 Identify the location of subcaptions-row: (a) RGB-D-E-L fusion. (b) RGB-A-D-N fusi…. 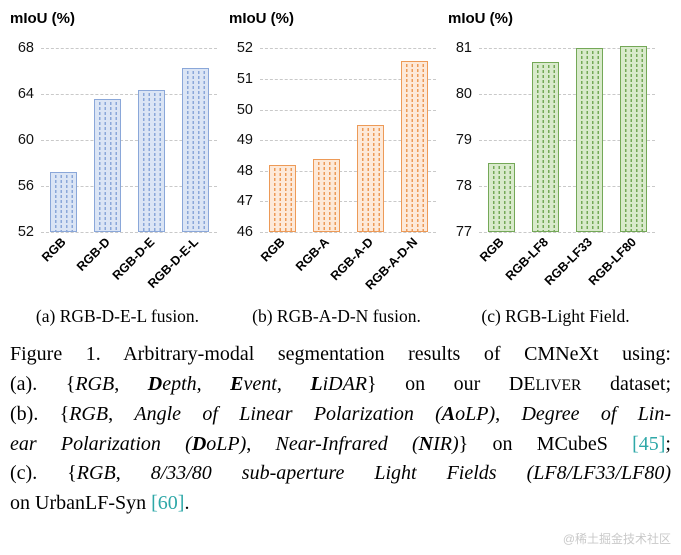
(340, 316).